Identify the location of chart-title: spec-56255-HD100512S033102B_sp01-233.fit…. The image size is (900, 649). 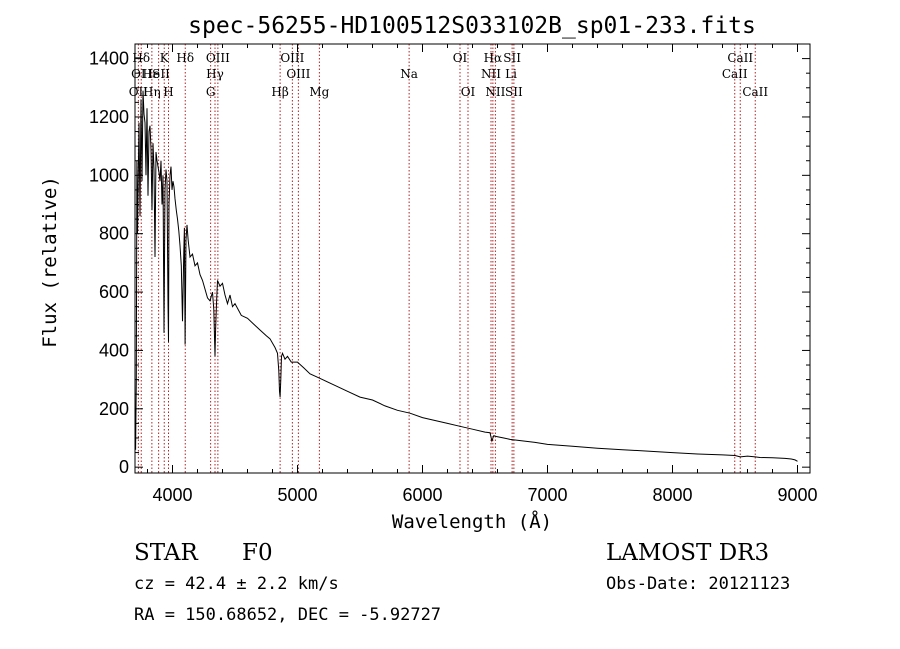
(472, 26).